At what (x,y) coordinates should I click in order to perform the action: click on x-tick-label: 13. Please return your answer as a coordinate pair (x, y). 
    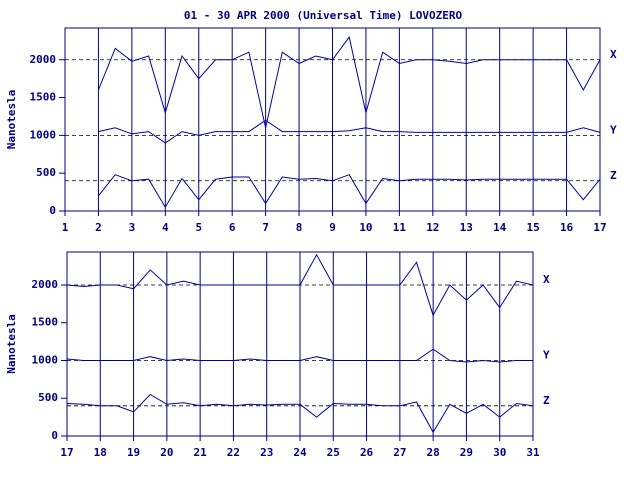
    Looking at the image, I should click on (466, 227).